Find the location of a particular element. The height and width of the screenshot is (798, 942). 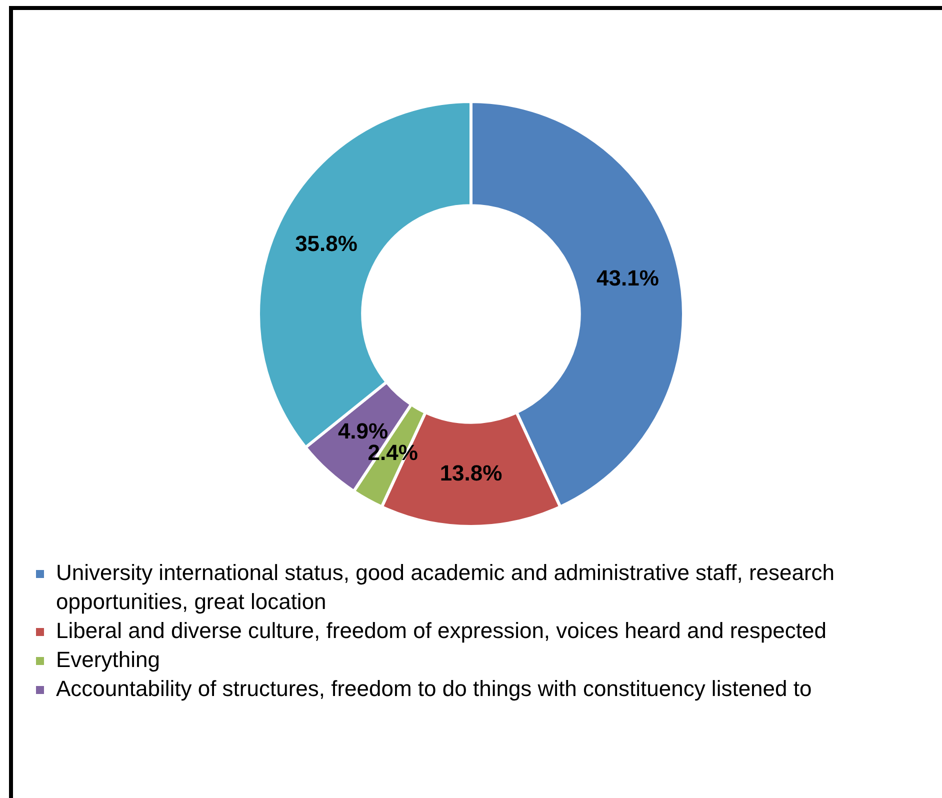

legend-label: Everything is located at coordinates (108, 660).